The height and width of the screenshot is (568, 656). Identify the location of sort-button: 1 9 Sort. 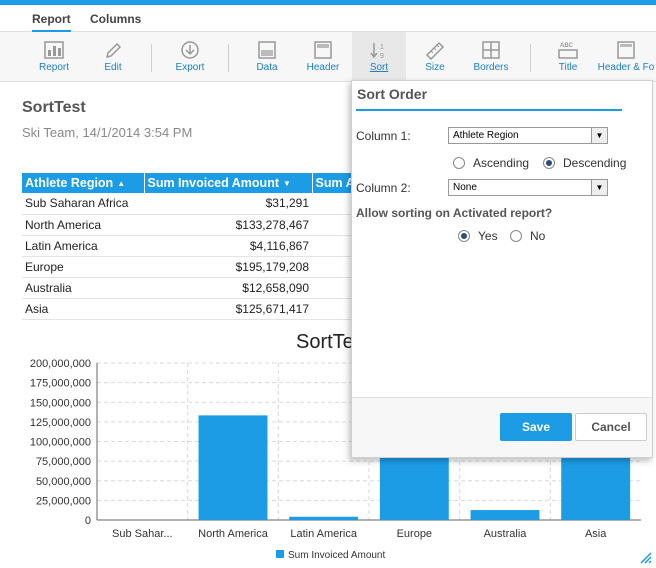
(379, 57).